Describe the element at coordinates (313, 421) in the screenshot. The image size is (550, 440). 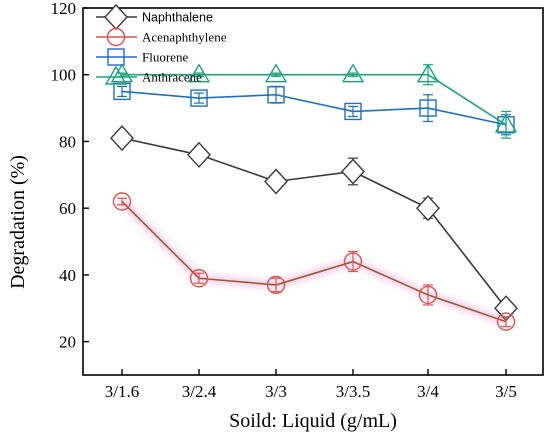
I see `x-axis-label: Soild: Liquid (g/mL)` at that location.